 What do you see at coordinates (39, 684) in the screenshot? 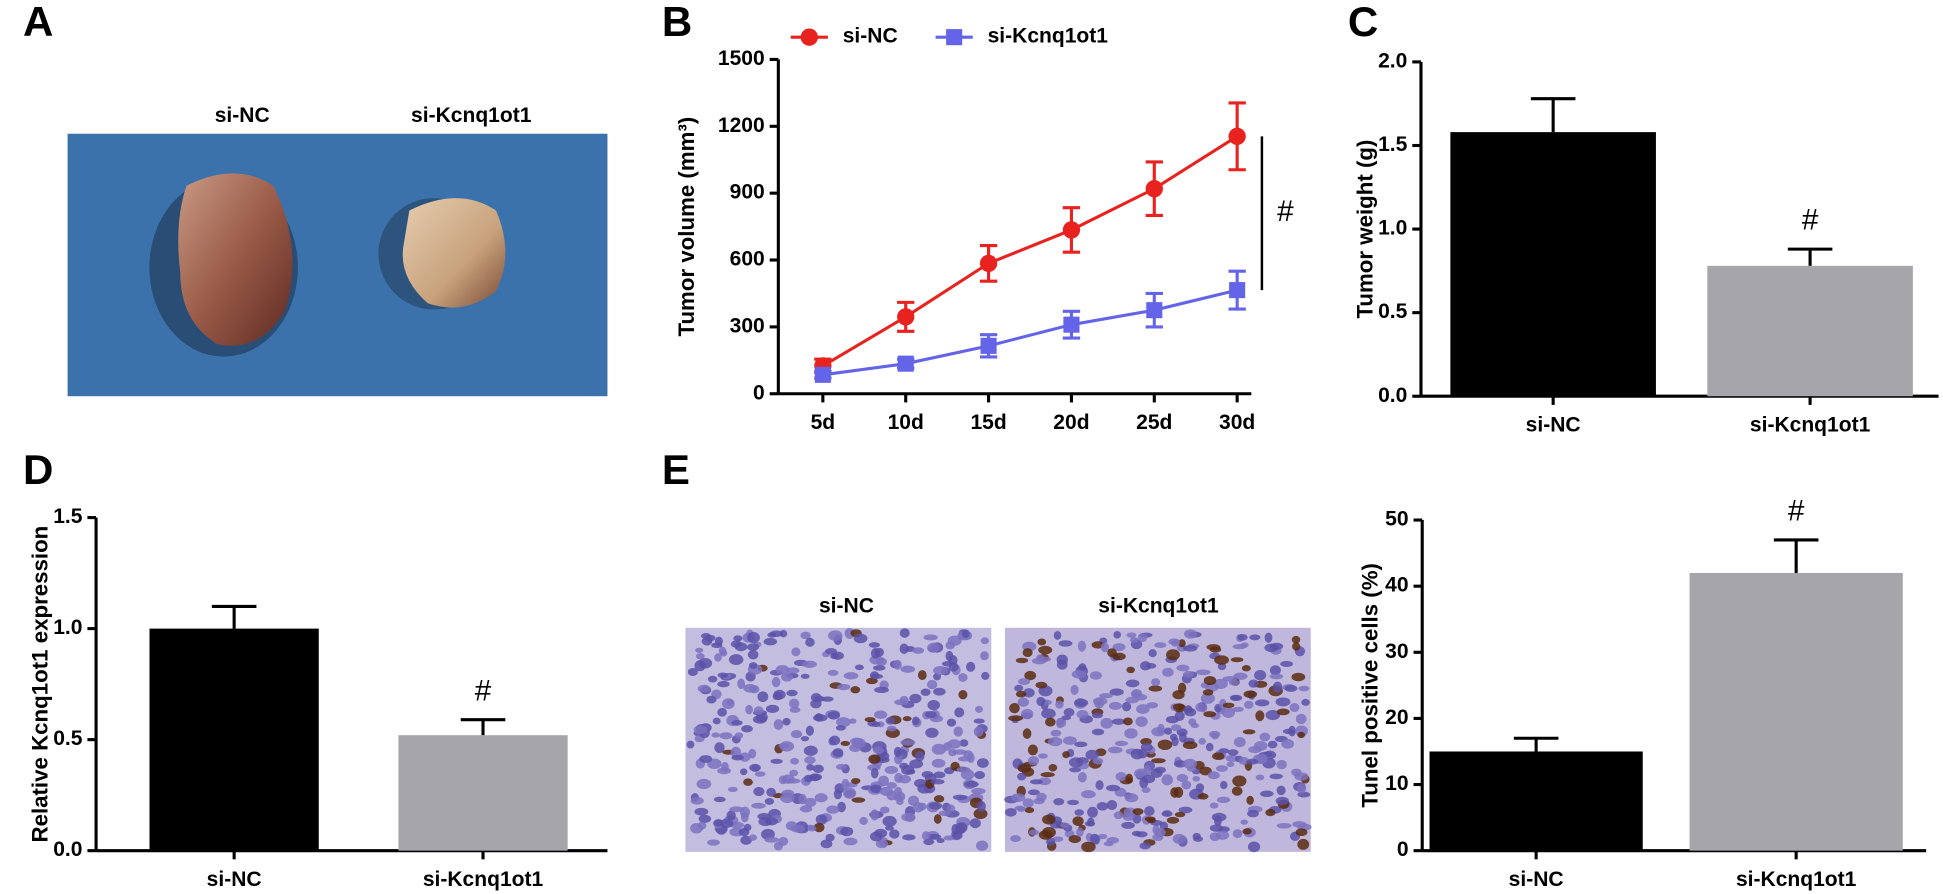
I see `y-axis-title: Relative Kcnq1ot1 expression` at bounding box center [39, 684].